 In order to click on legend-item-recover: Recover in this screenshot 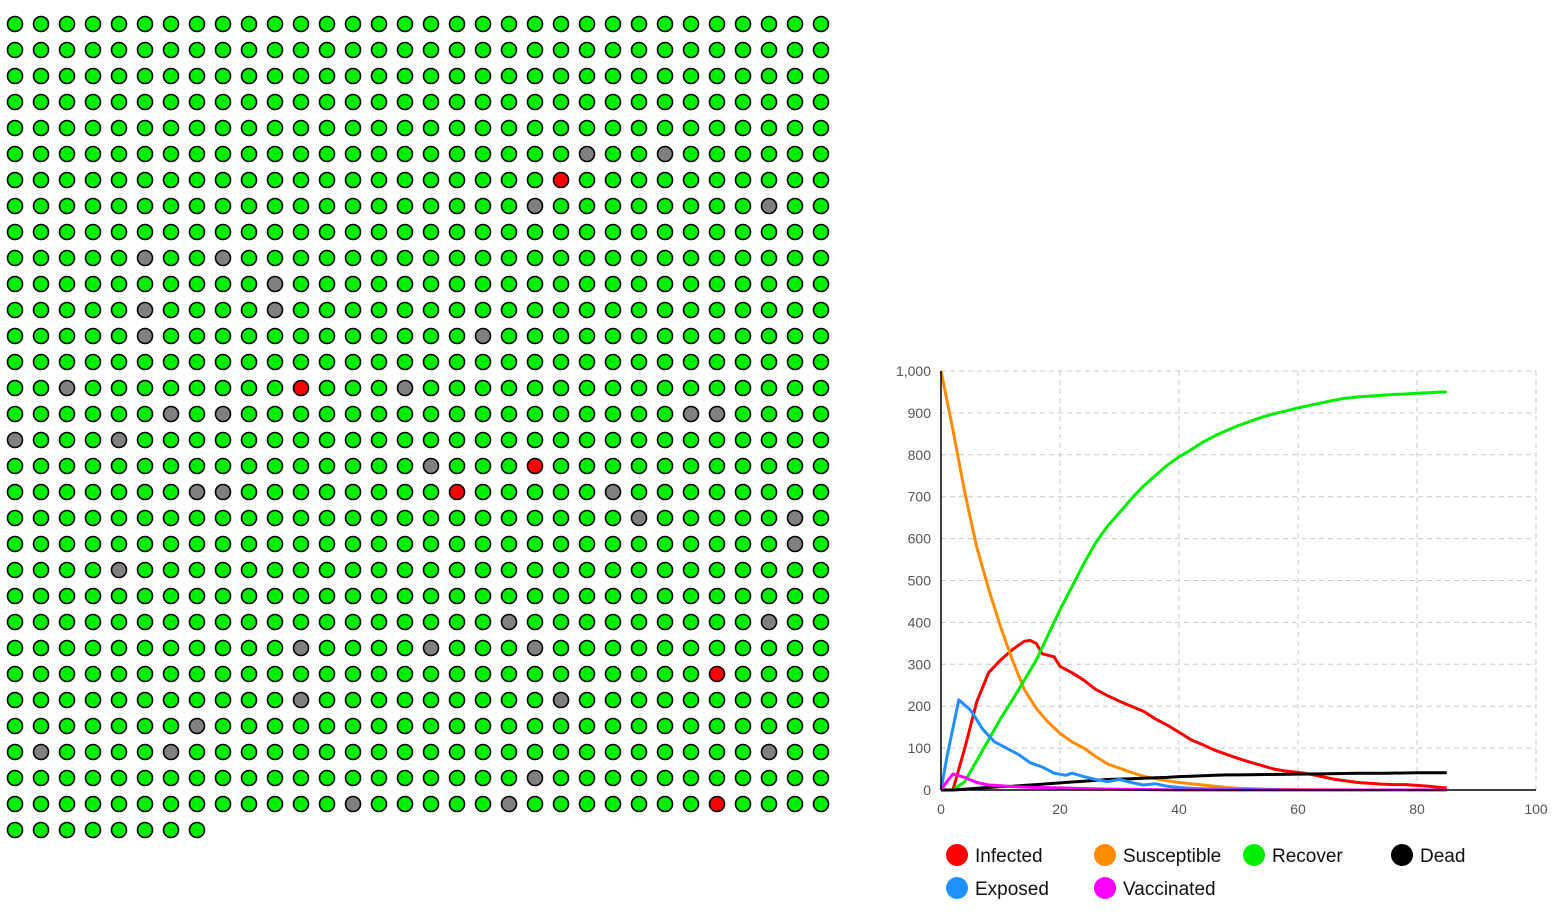, I will do `click(1293, 855)`.